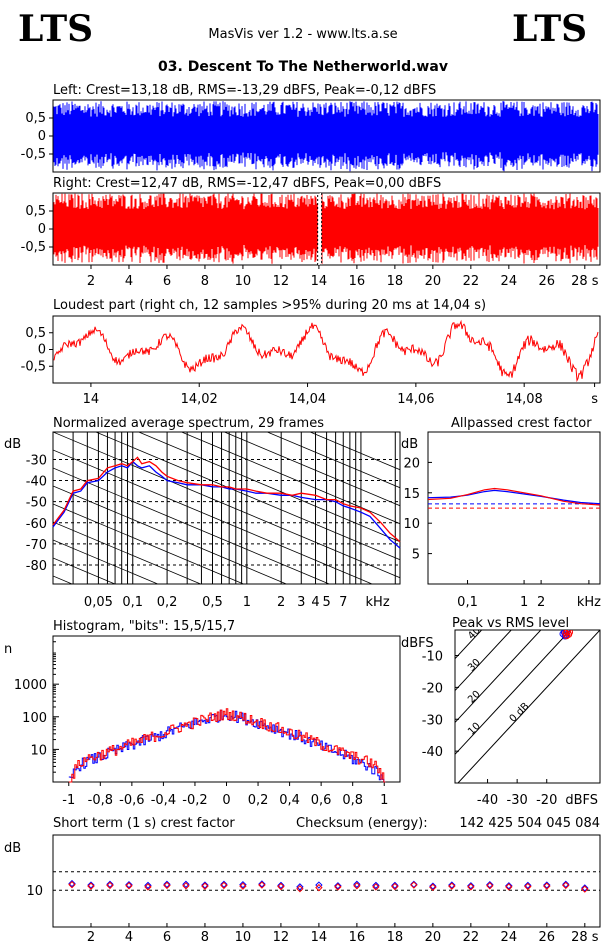  Describe the element at coordinates (474, 729) in the screenshot. I see `diagonal-label: 10` at that location.